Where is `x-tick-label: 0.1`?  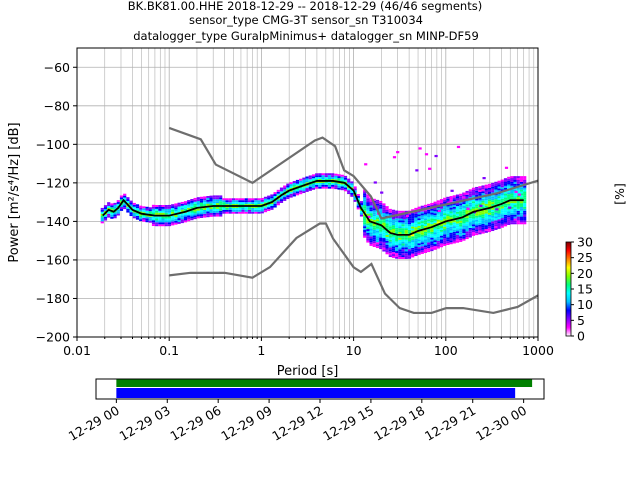
x-tick-label: 0.1 is located at coordinates (169, 350).